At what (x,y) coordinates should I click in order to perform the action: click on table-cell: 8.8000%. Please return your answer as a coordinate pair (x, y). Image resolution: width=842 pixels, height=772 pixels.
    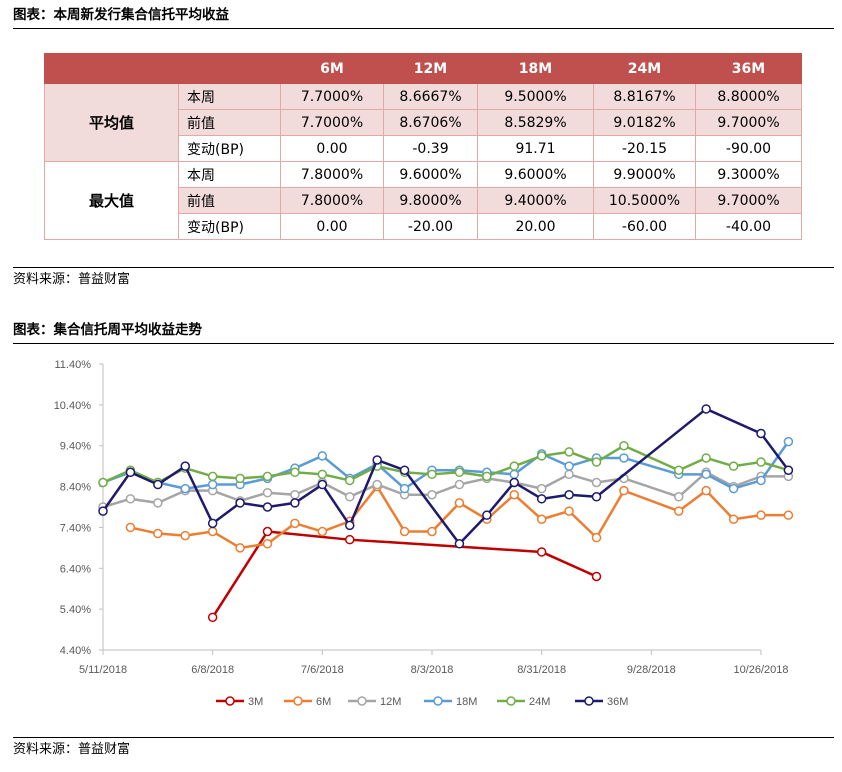
    Looking at the image, I should click on (748, 96).